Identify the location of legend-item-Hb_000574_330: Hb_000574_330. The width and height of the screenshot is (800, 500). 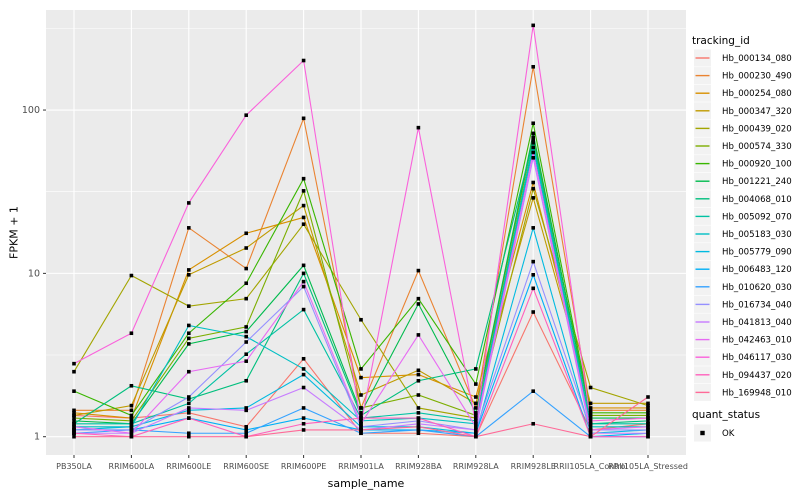
(757, 147).